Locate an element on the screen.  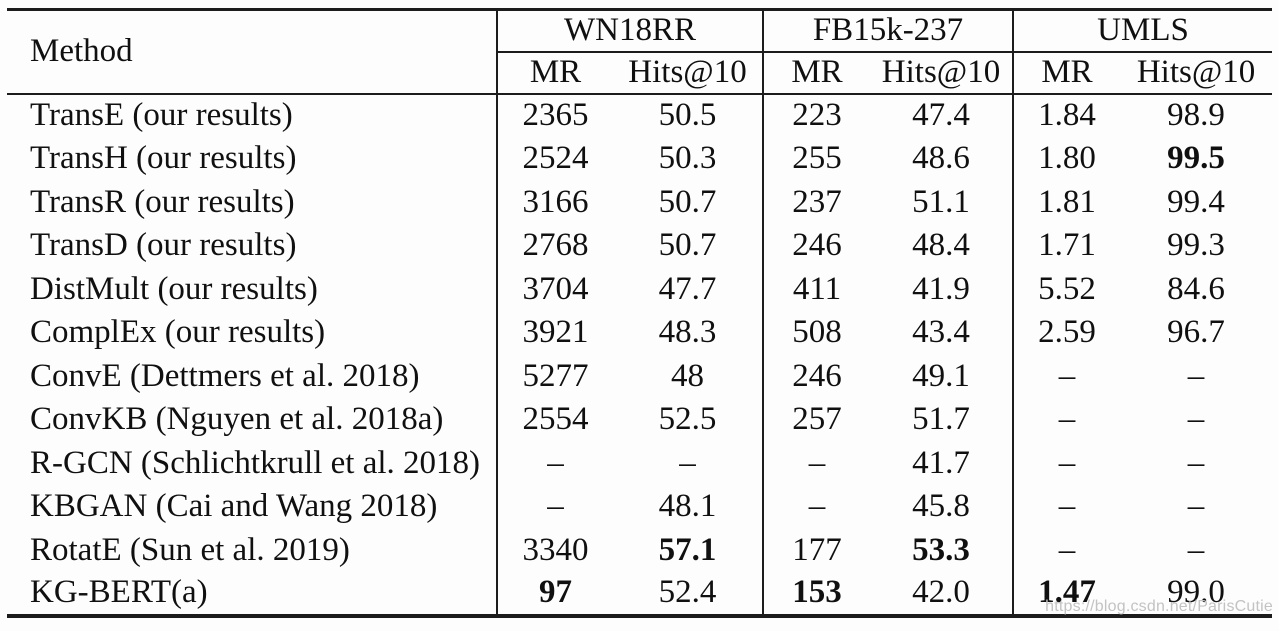
value-cell: 508 is located at coordinates (816, 333).